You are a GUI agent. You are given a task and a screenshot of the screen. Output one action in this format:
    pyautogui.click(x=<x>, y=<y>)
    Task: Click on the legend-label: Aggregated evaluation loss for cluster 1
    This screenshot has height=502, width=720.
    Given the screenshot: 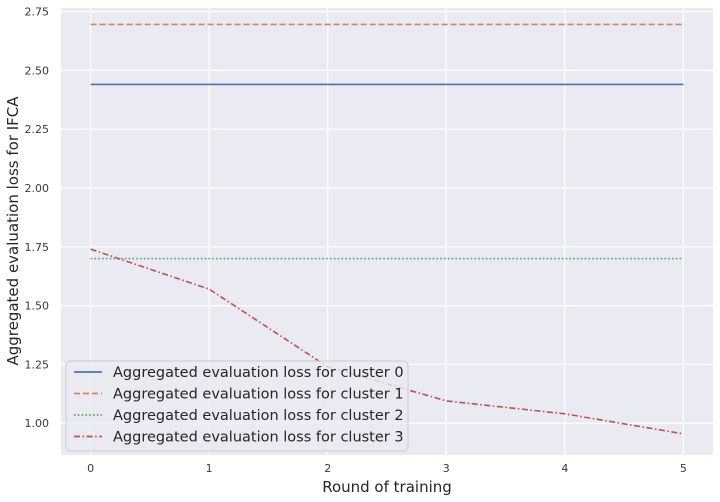 What is the action you would take?
    pyautogui.click(x=258, y=395)
    